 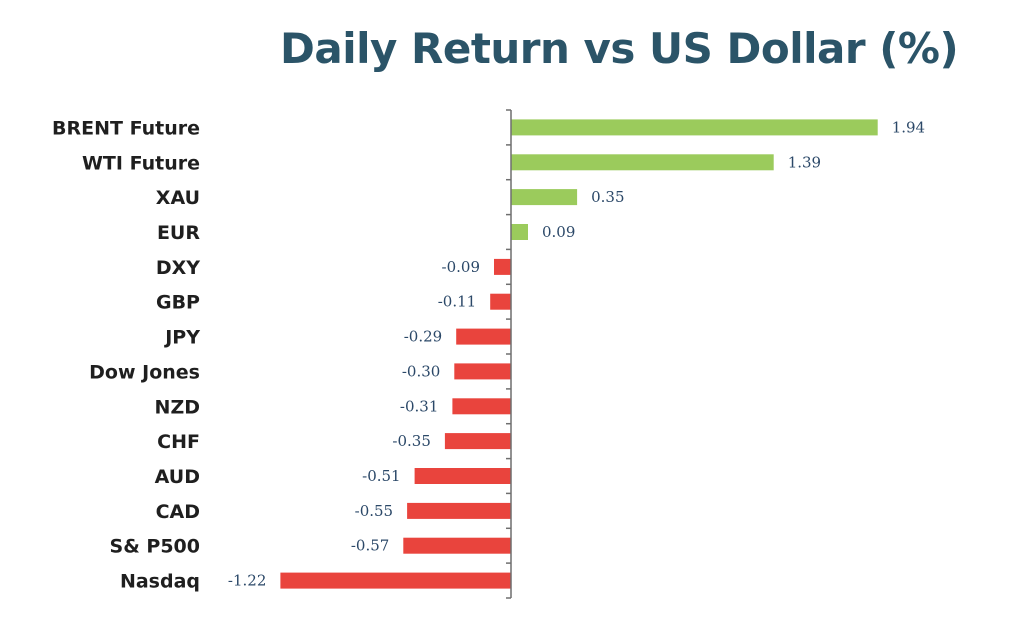 What do you see at coordinates (461, 267) in the screenshot?
I see `value-label-4: -0.09` at bounding box center [461, 267].